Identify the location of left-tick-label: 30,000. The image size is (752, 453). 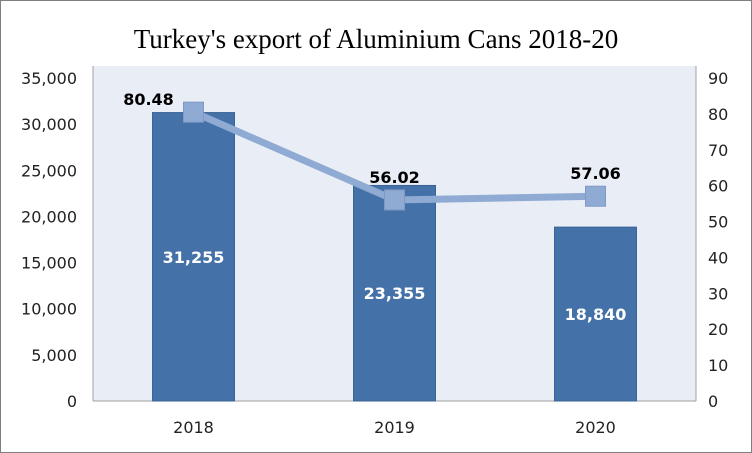
(49, 124).